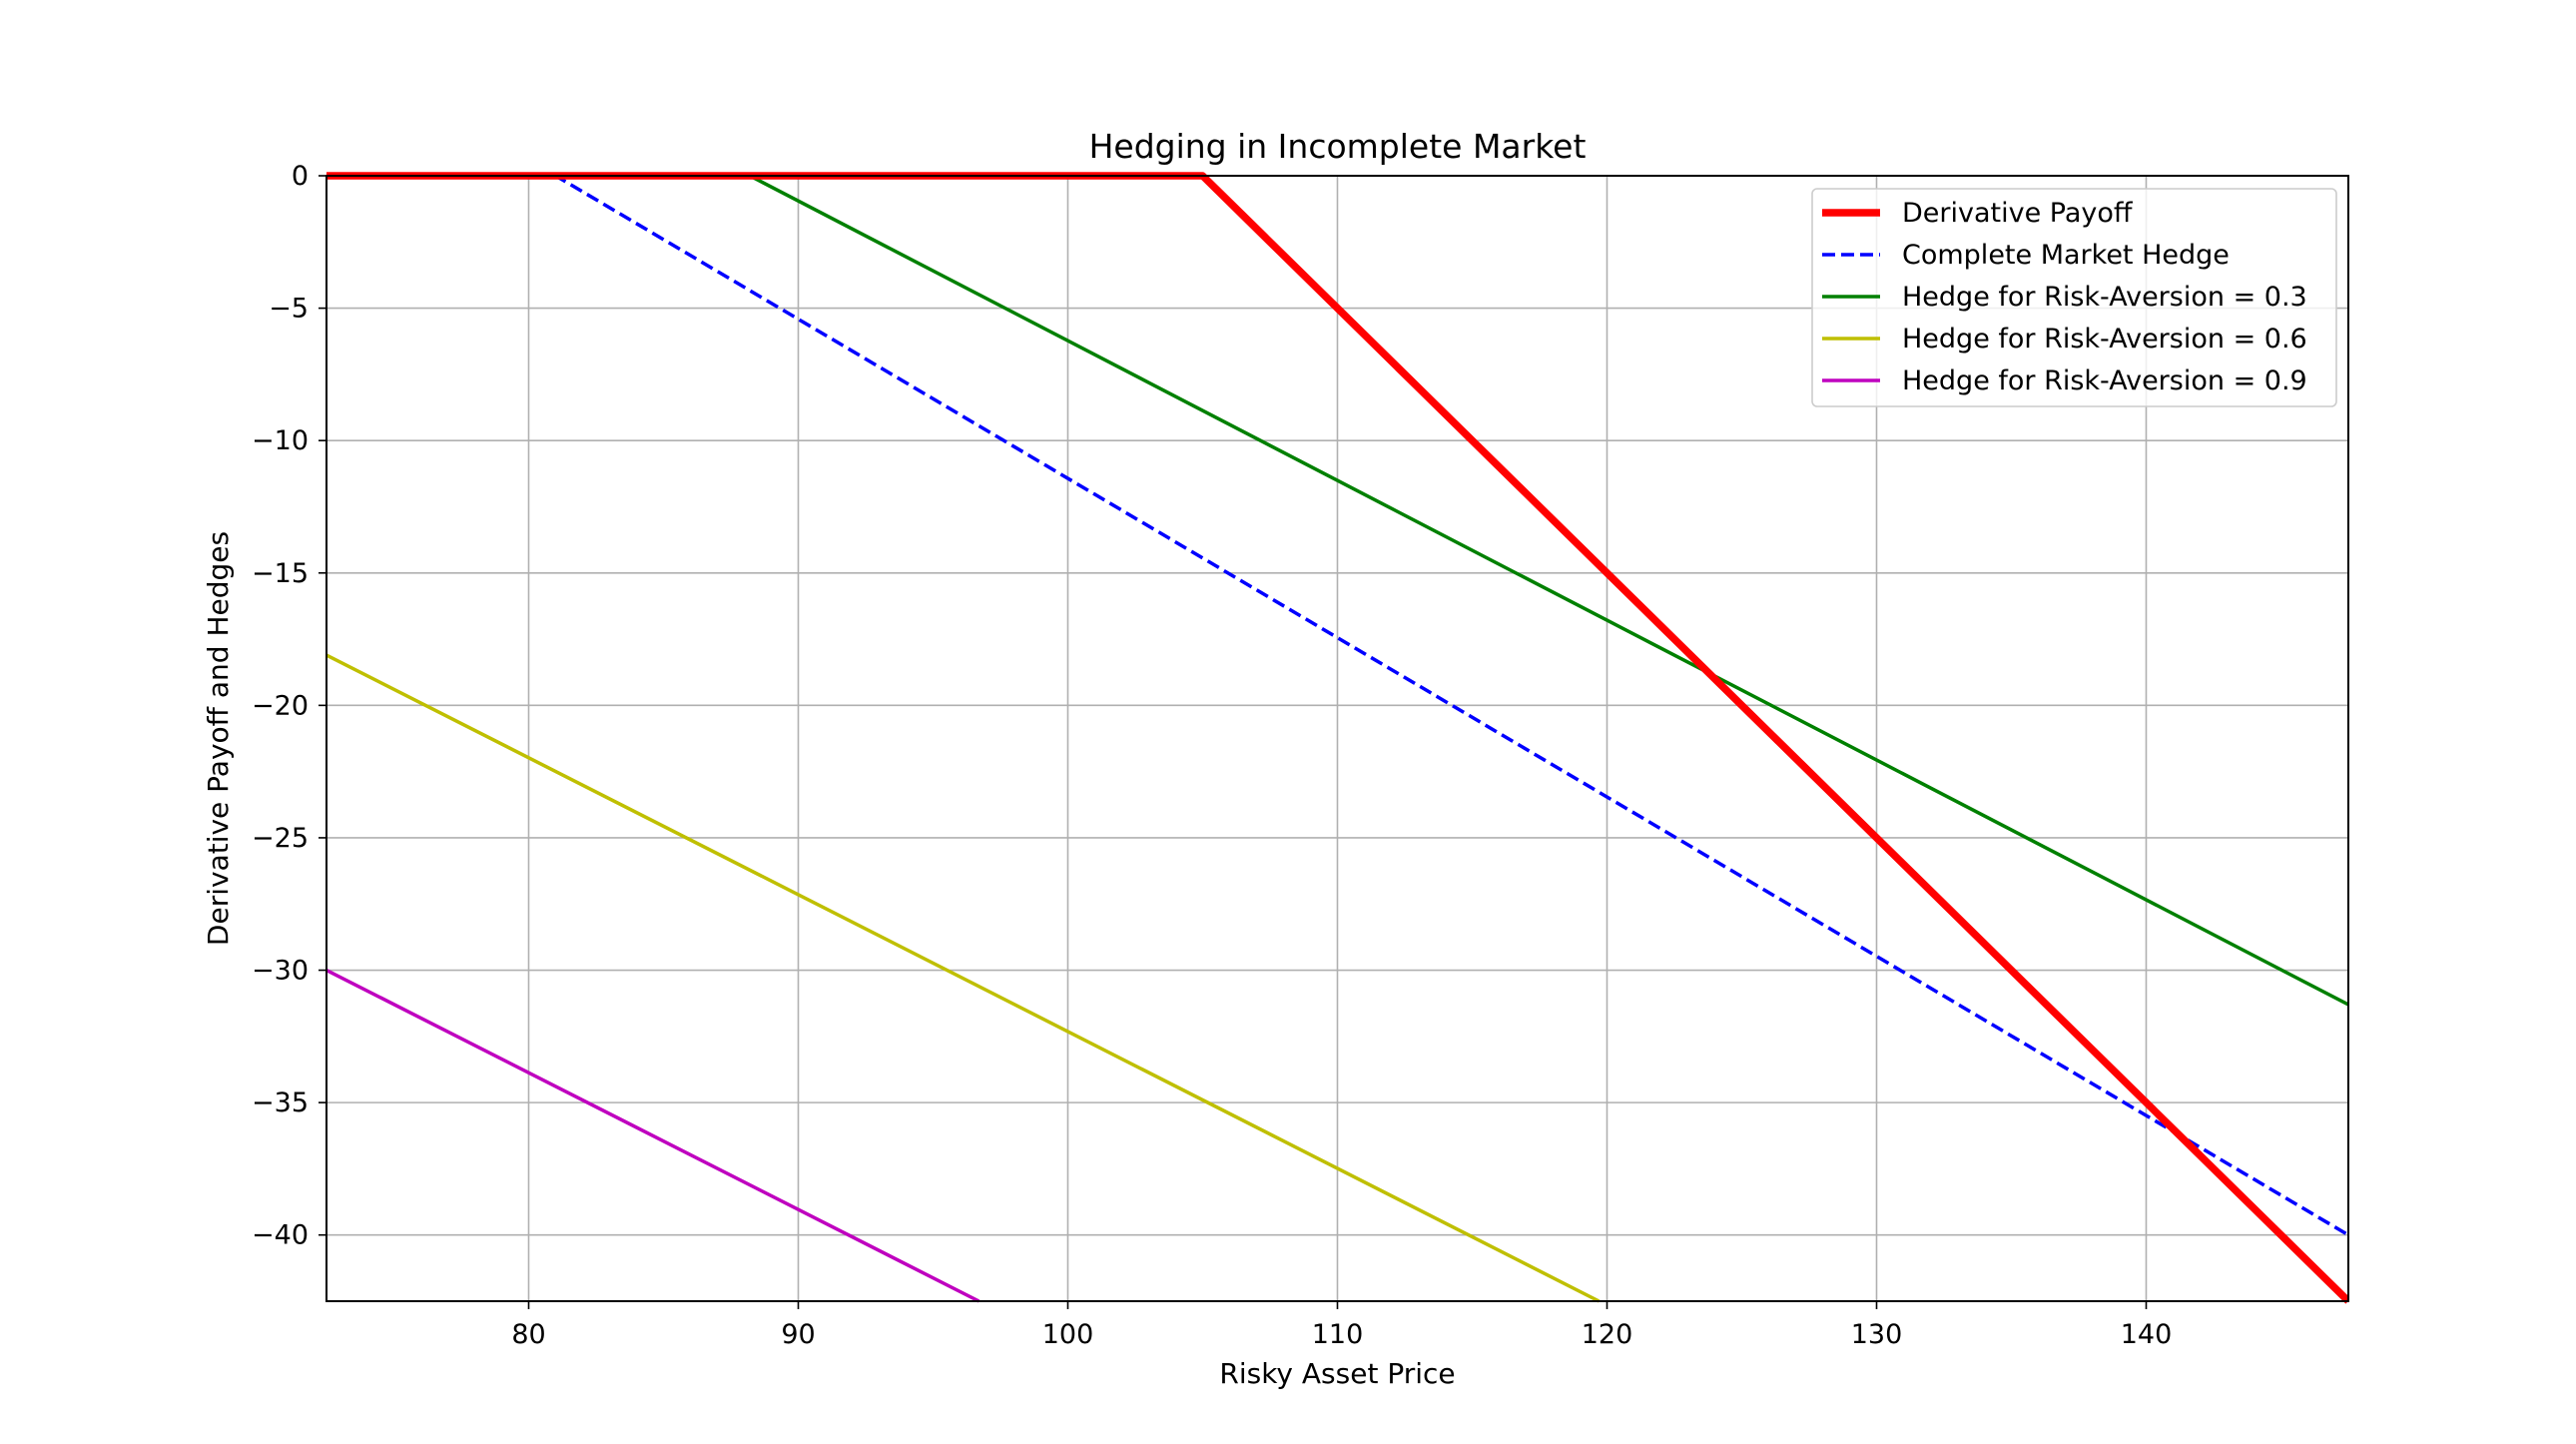 The height and width of the screenshot is (1444, 2576). Describe the element at coordinates (2147, 1334) in the screenshot. I see `x-tick-label: 140` at that location.